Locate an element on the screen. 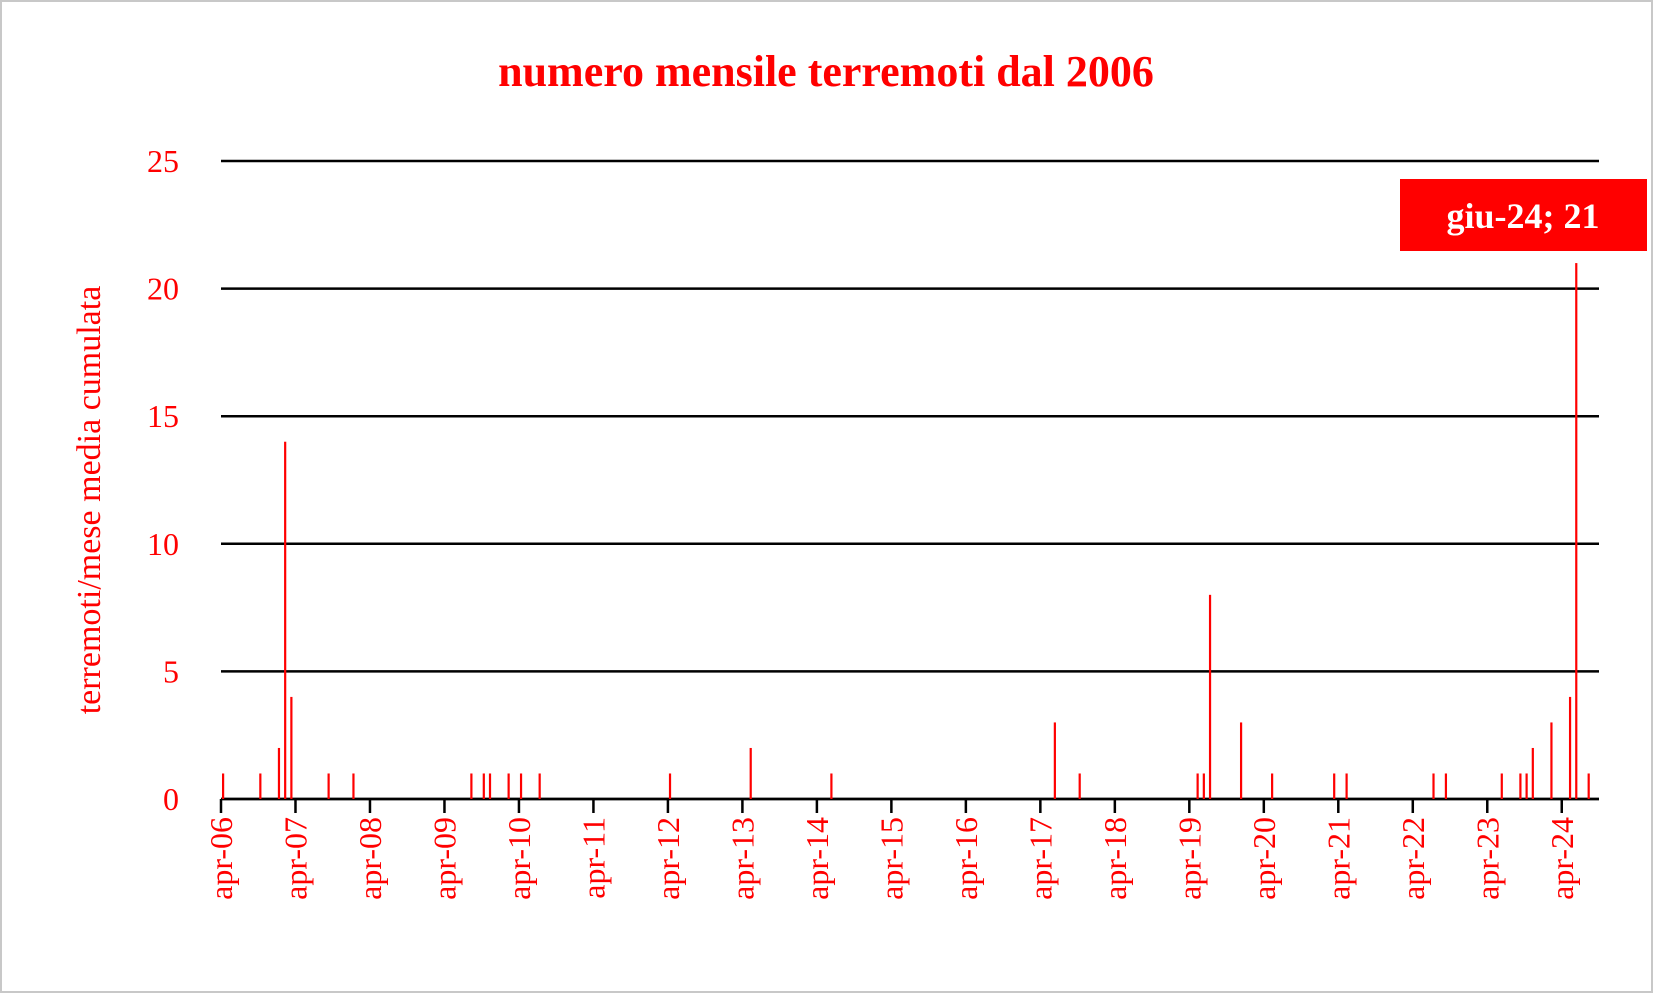 This screenshot has height=993, width=1653. chart-title: numero mensile terremoti dal 2006 is located at coordinates (826, 71).